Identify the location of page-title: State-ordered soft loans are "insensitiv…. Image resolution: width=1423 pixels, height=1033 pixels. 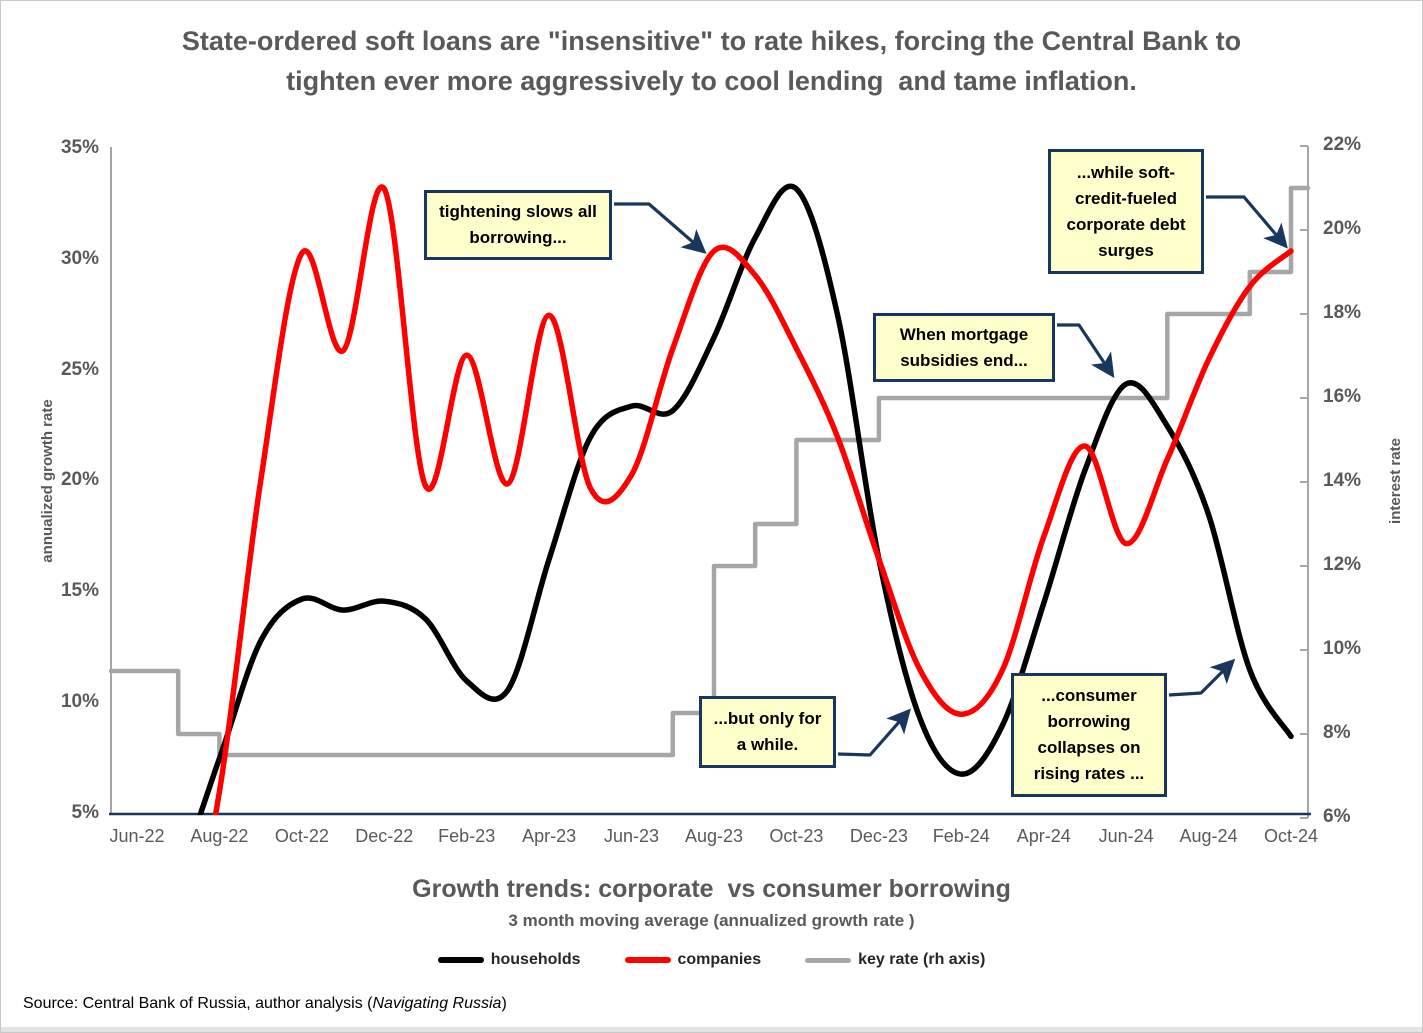
(711, 61).